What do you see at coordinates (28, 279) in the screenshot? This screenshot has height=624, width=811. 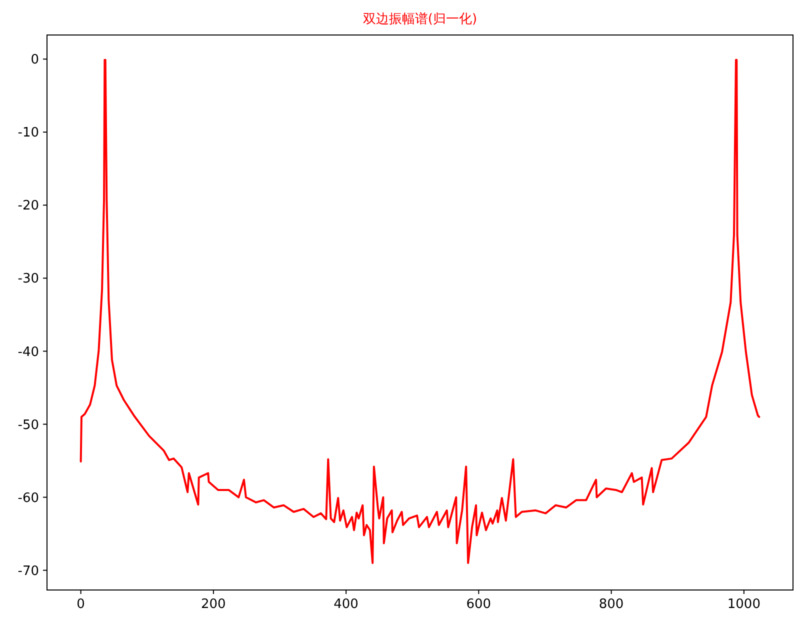 I see `y-tick-label: -30` at bounding box center [28, 279].